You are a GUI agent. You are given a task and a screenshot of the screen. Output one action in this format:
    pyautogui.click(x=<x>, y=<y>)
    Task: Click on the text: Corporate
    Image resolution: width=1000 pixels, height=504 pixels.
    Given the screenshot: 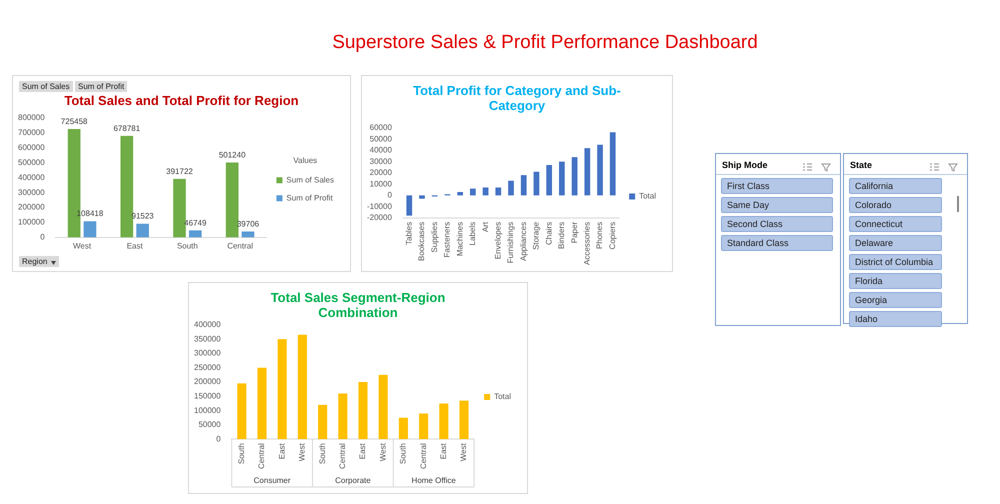 What is the action you would take?
    pyautogui.click(x=353, y=480)
    